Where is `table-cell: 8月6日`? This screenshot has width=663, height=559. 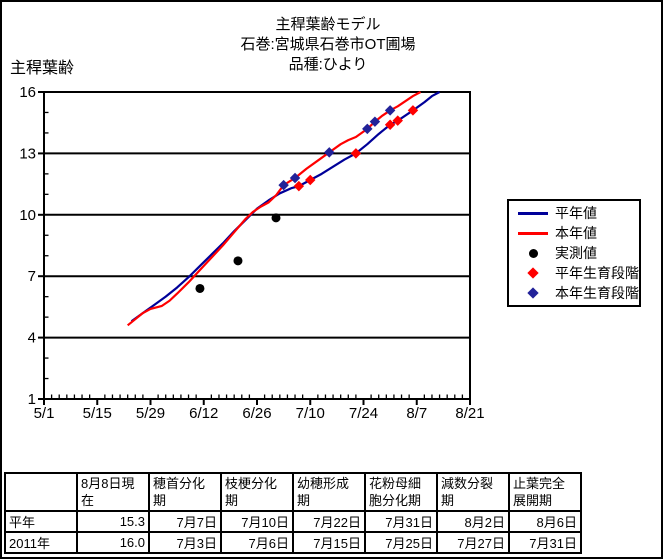
table-cell: 8月6日 is located at coordinates (545, 521).